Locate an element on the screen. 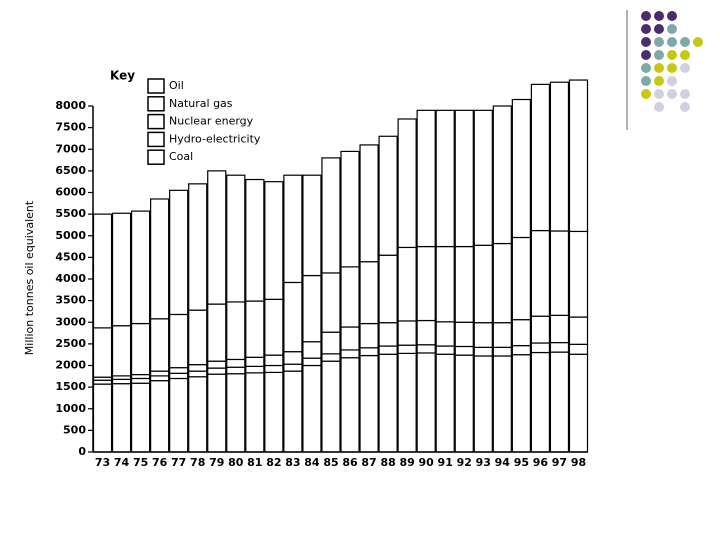 This screenshot has width=720, height=540. x-tick-label: 82 is located at coordinates (273, 462).